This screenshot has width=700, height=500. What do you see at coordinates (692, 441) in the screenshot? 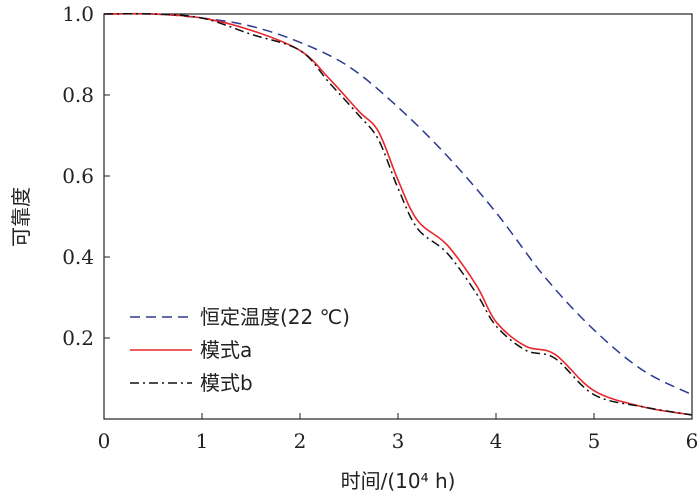
I see `x-tick-label: 6` at bounding box center [692, 441].